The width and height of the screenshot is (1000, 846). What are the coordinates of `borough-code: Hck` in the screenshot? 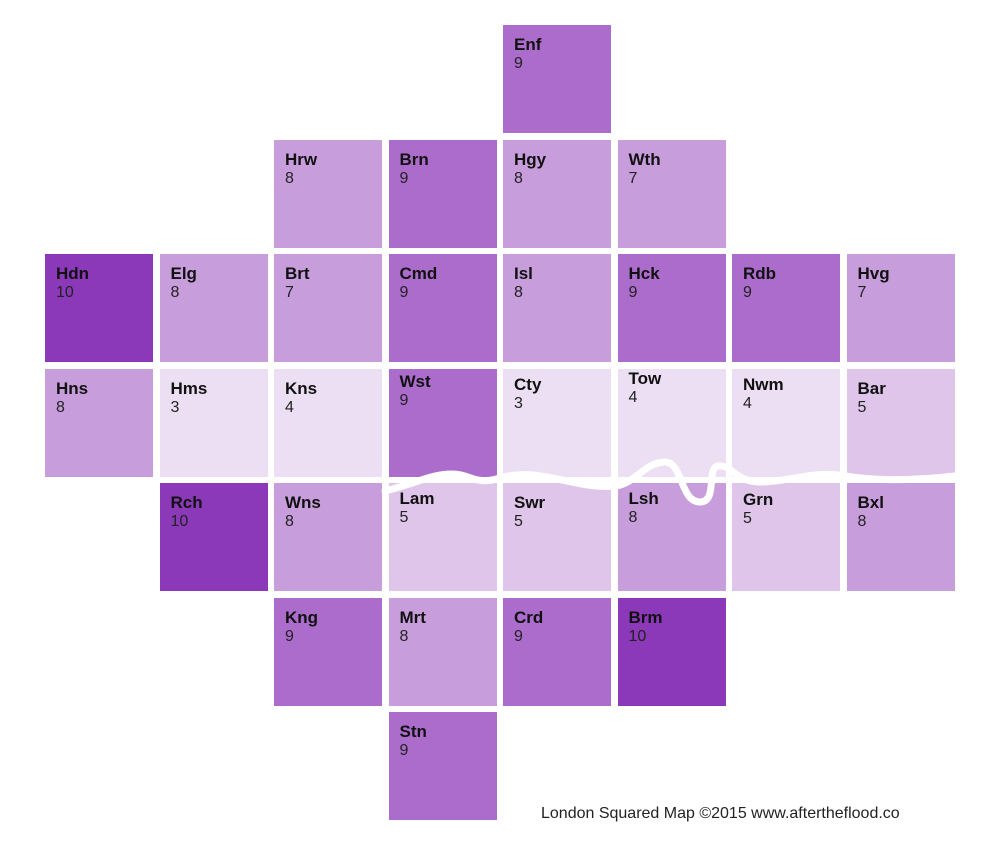 It's located at (644, 273).